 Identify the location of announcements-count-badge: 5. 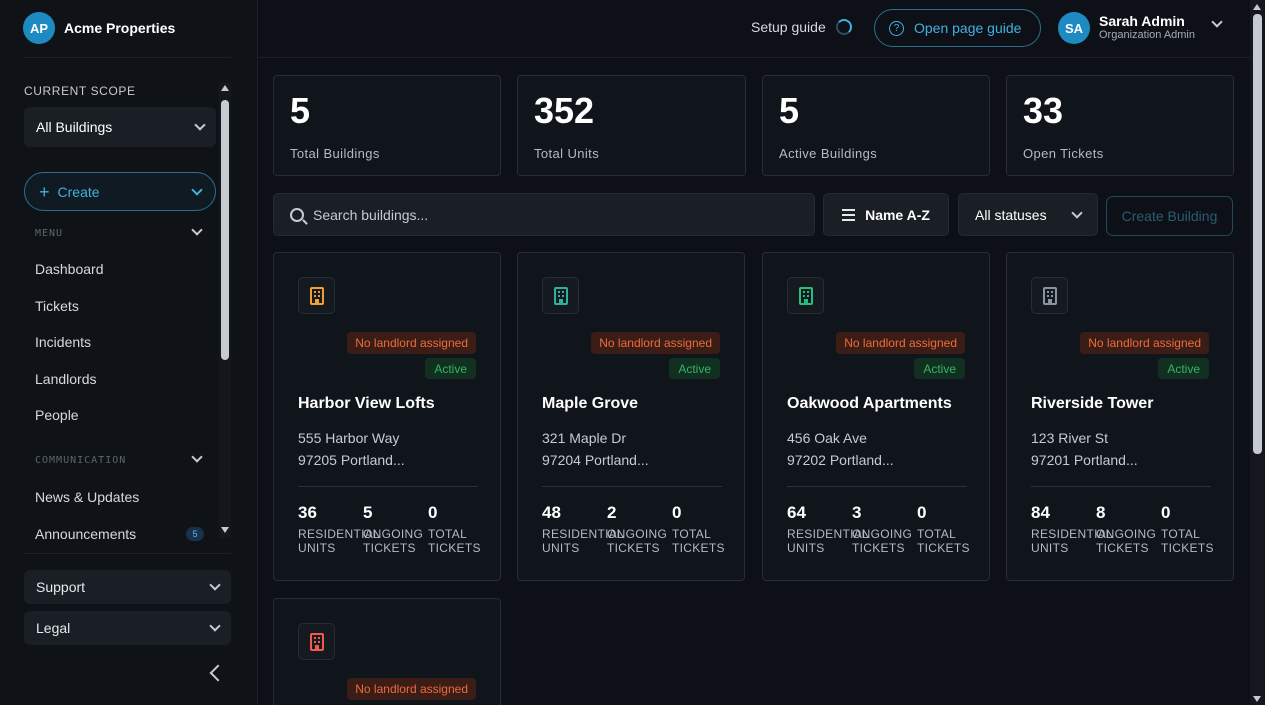
(195, 534).